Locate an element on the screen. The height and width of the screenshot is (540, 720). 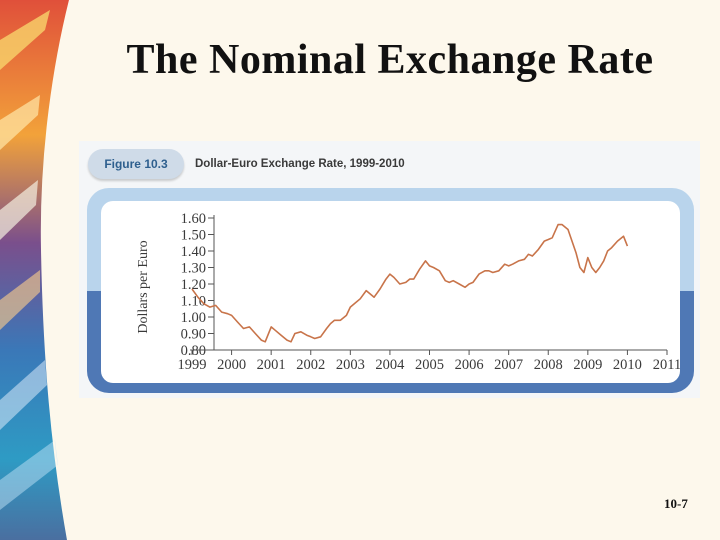
y-tick-label: 1.00 is located at coordinates (193, 318).